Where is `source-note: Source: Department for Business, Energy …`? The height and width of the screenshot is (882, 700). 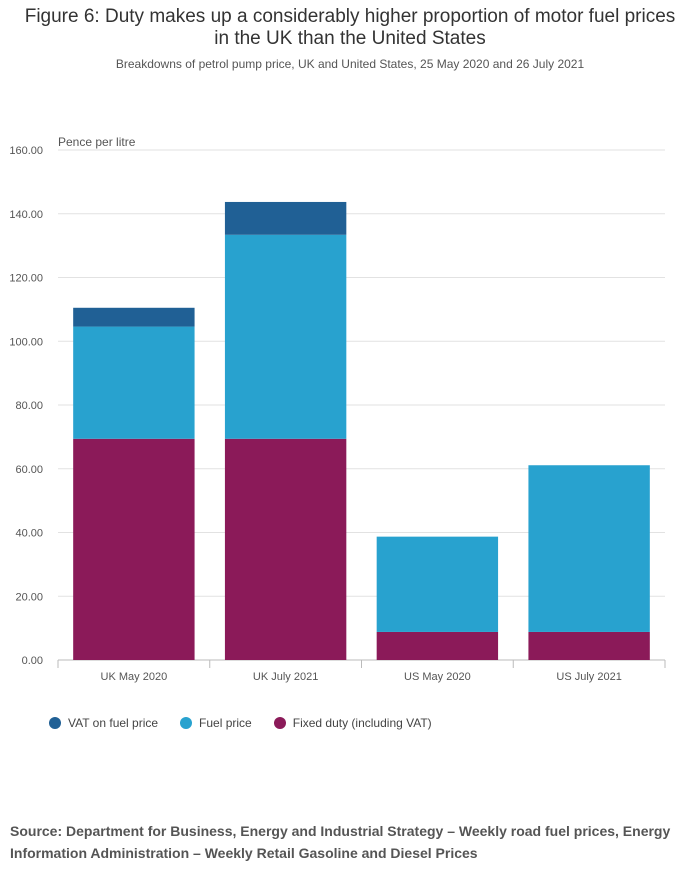 source-note: Source: Department for Business, Energy … is located at coordinates (340, 842).